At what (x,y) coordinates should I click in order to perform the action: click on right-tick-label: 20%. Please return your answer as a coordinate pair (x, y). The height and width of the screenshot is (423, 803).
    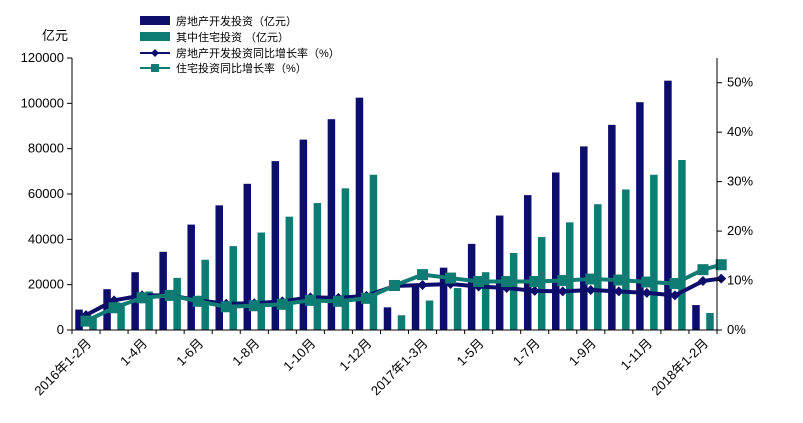
    Looking at the image, I should click on (740, 230).